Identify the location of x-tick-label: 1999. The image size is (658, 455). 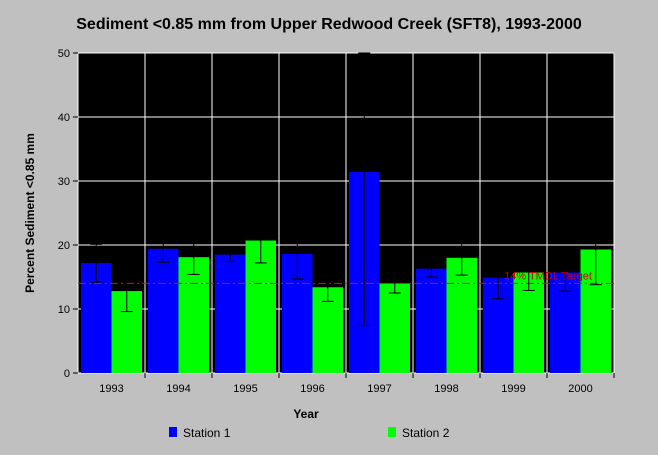
(513, 389).